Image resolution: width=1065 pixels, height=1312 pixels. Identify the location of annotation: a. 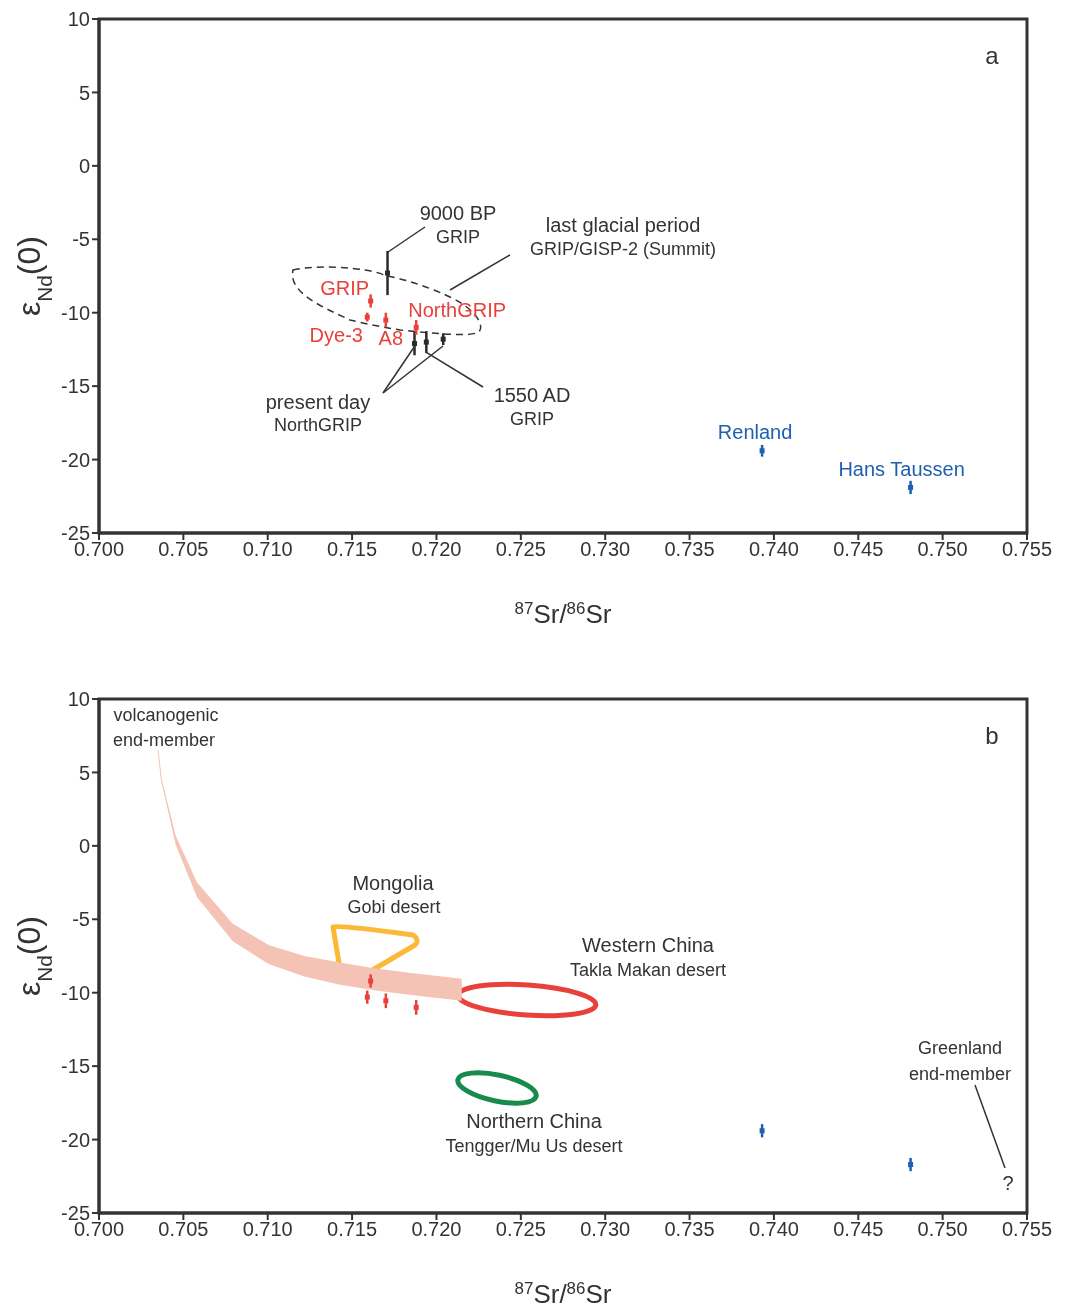
(992, 55).